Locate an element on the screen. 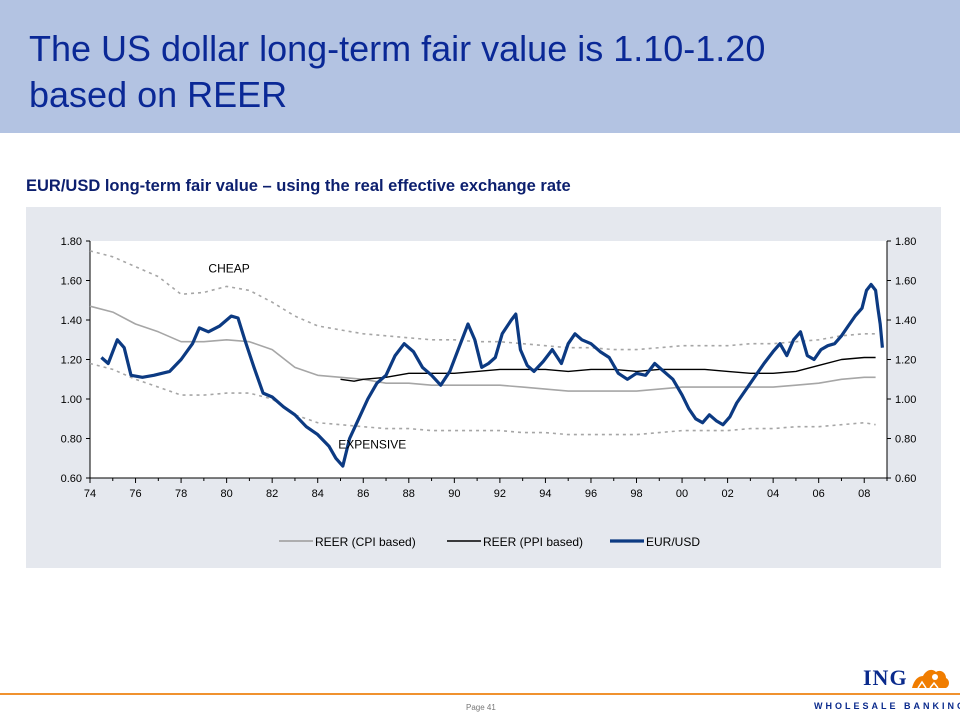 This screenshot has height=720, width=960. y-tick-label-right: 1.00 is located at coordinates (905, 400).